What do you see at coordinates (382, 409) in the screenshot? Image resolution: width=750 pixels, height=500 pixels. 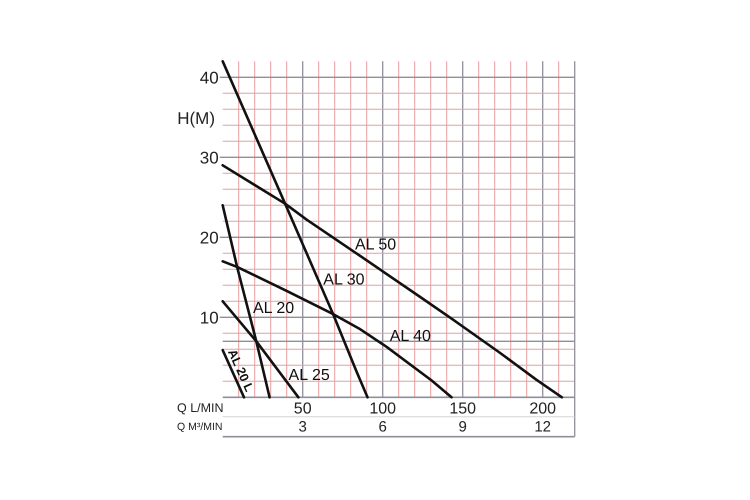 I see `x-tick-label: 100` at bounding box center [382, 409].